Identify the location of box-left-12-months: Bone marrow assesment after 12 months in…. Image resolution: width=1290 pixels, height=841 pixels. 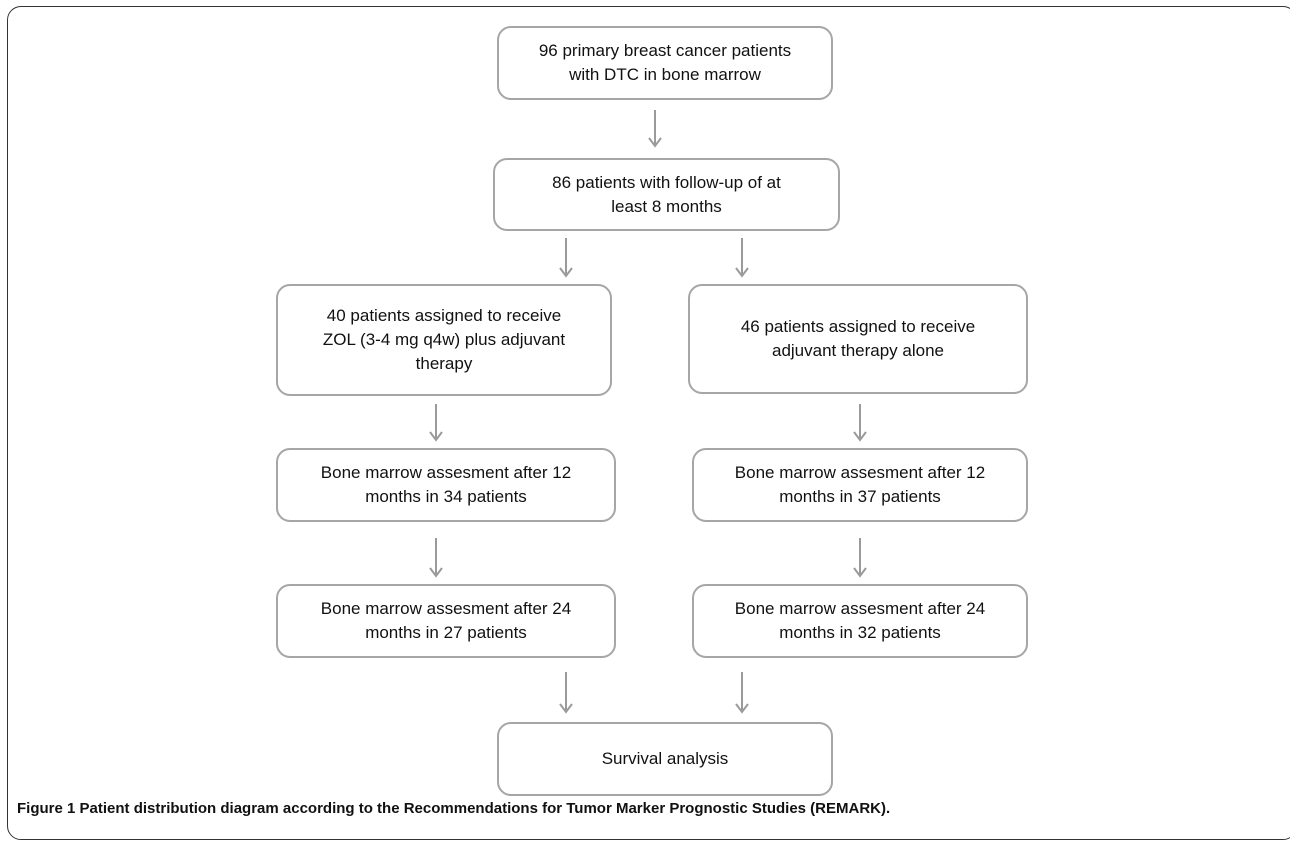
(446, 485).